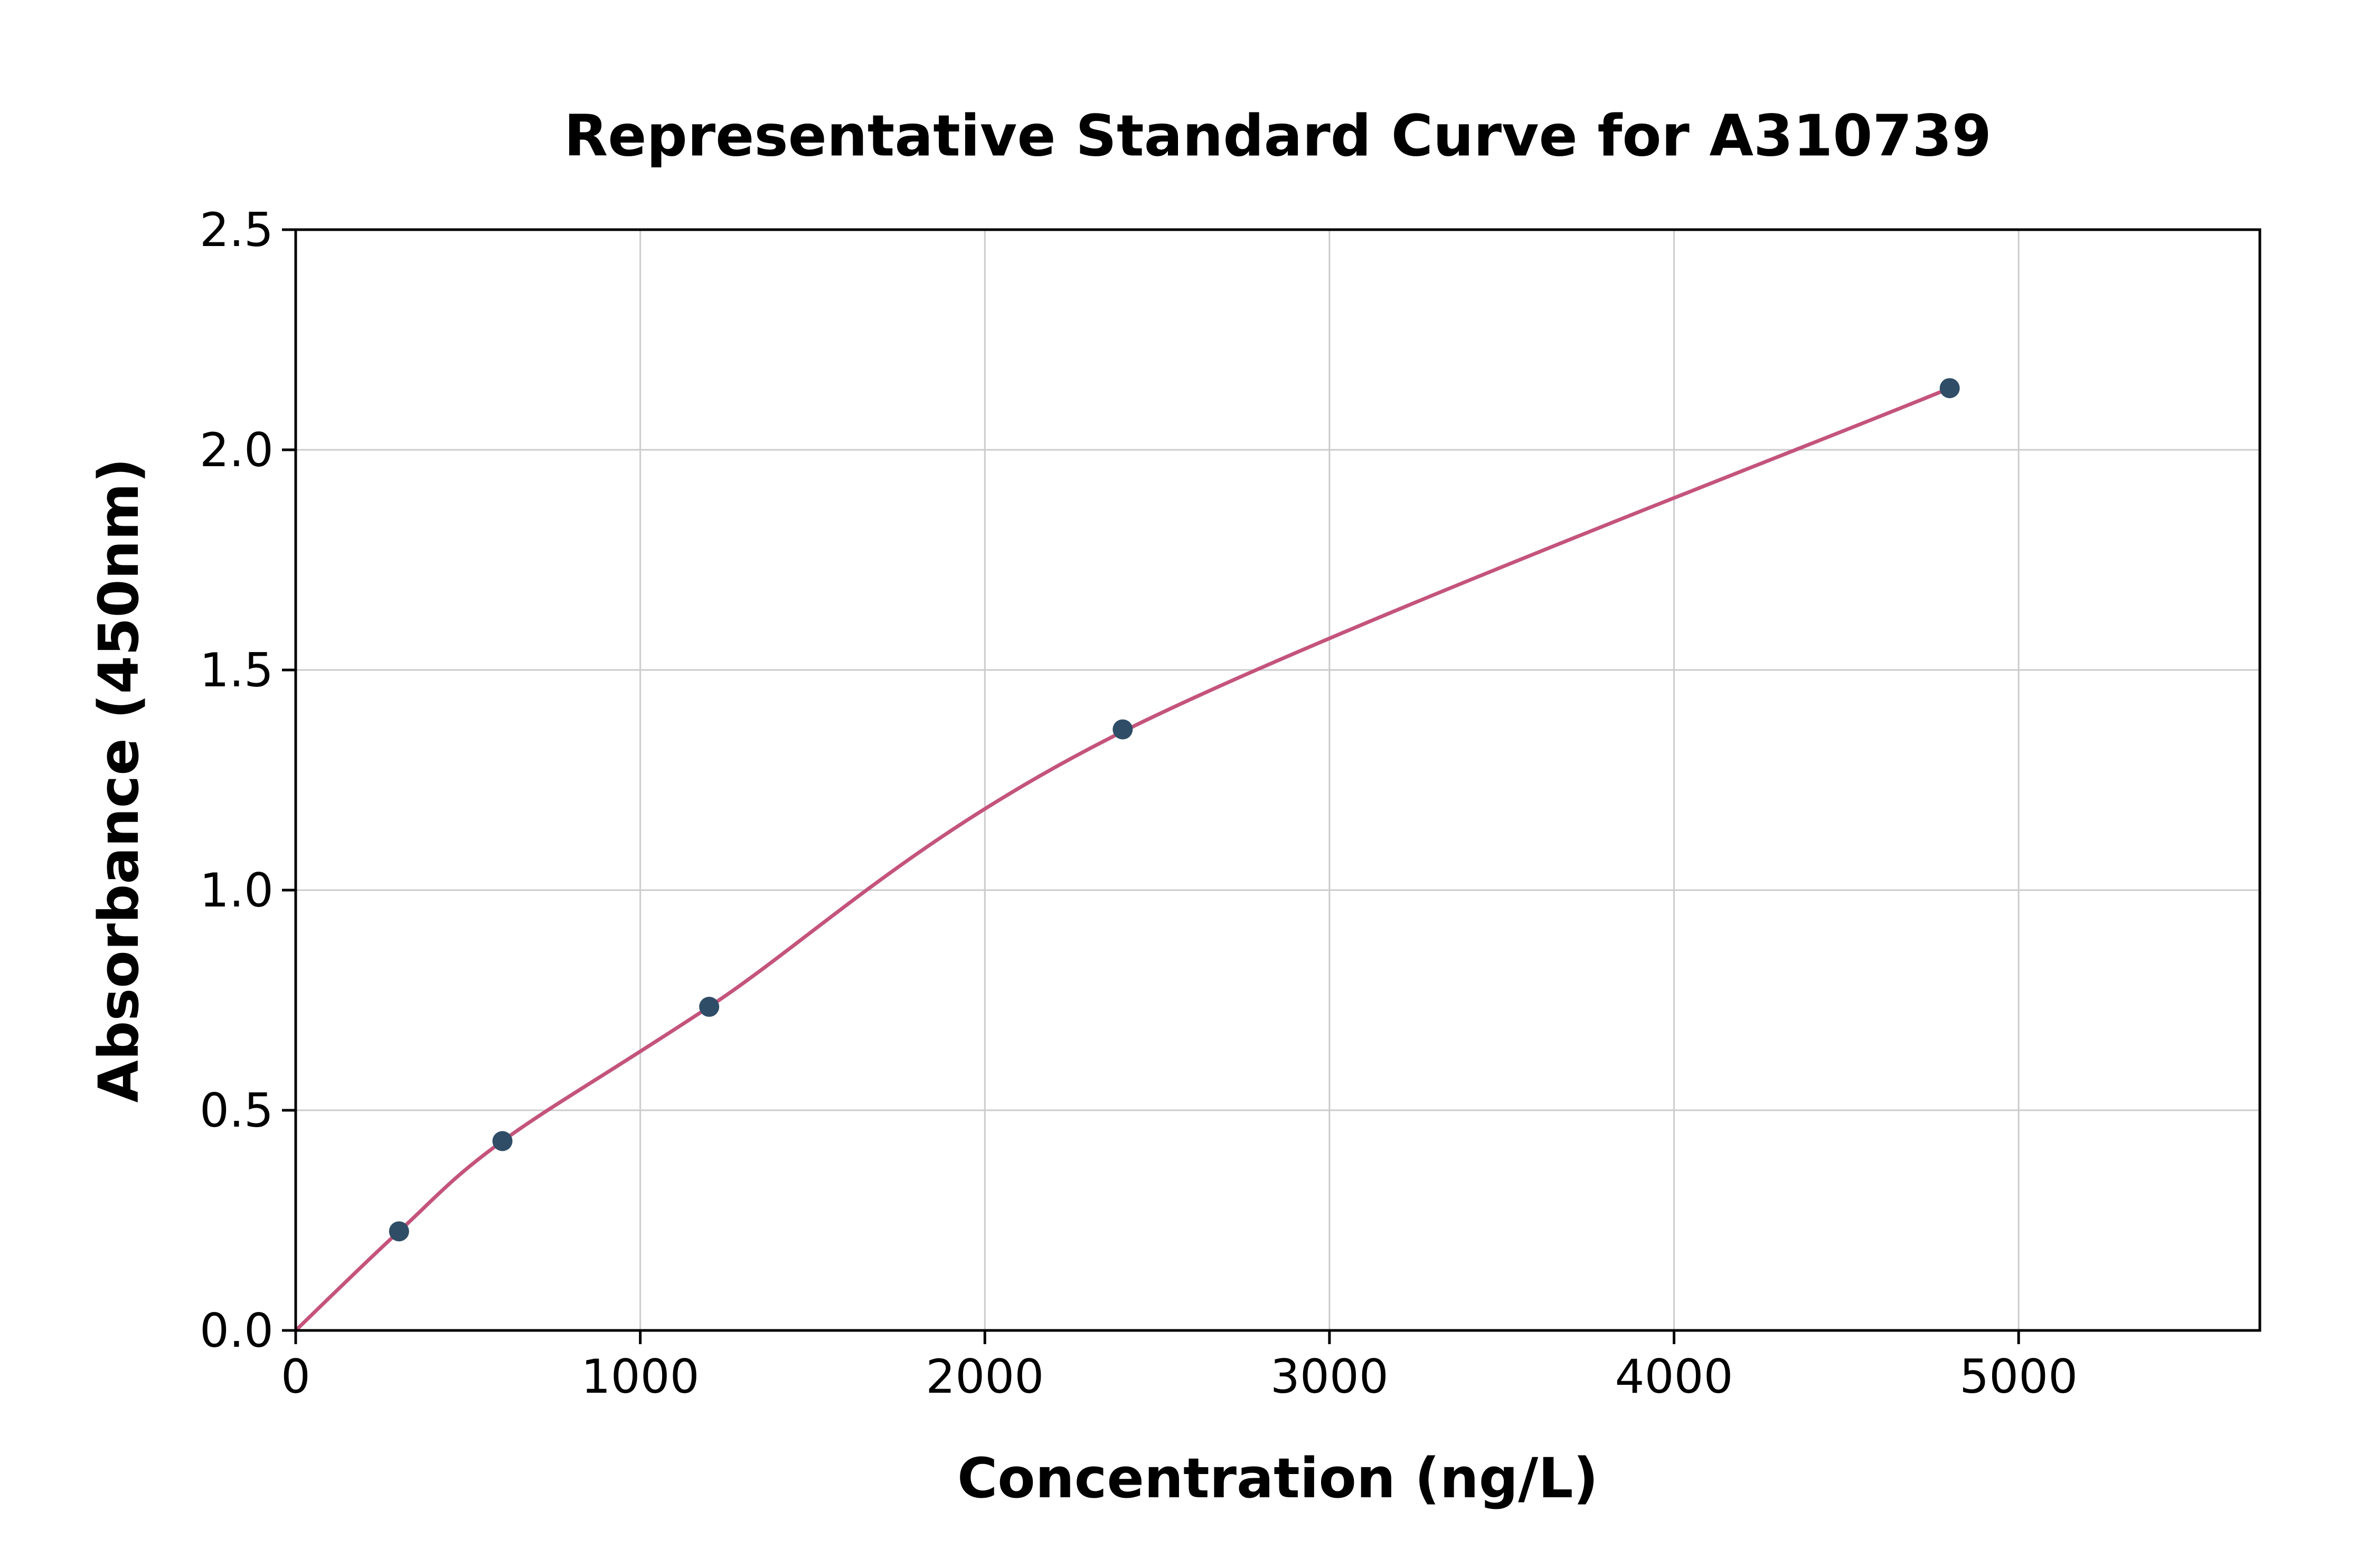  What do you see at coordinates (237, 450) in the screenshot?
I see `y-tick-label: 2.0` at bounding box center [237, 450].